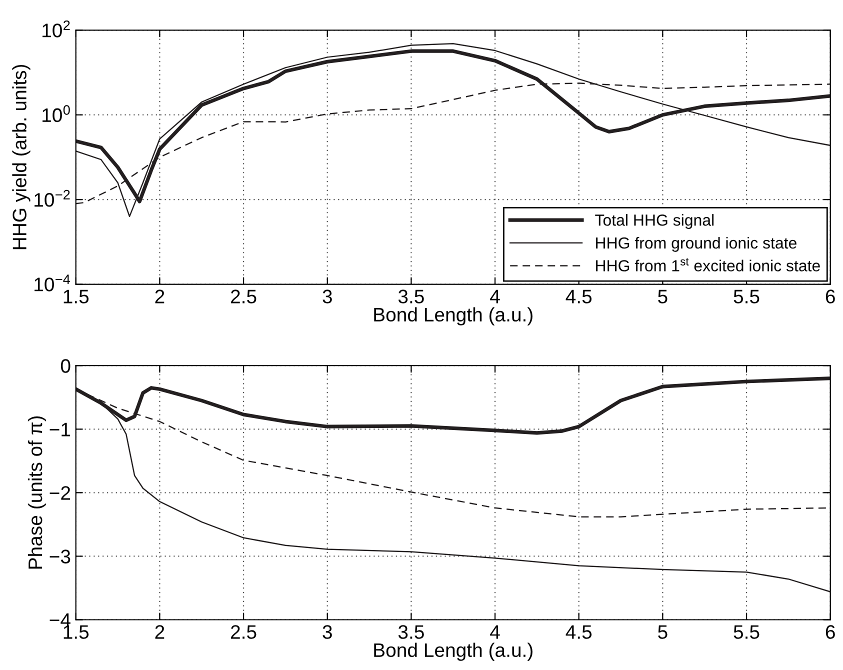 The width and height of the screenshot is (843, 670). I want to click on y-tick-label: −1, so click(60, 429).